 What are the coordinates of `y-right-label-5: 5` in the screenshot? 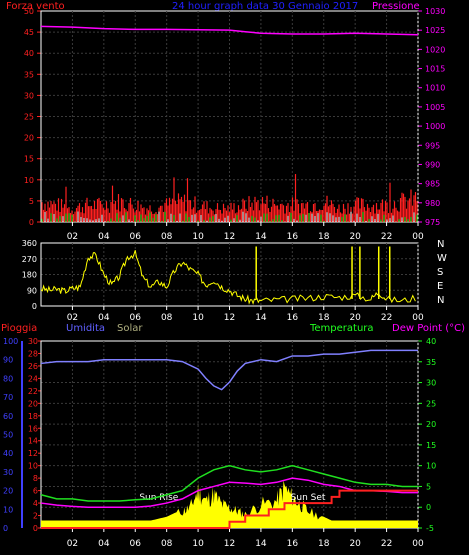 It's located at (428, 486).